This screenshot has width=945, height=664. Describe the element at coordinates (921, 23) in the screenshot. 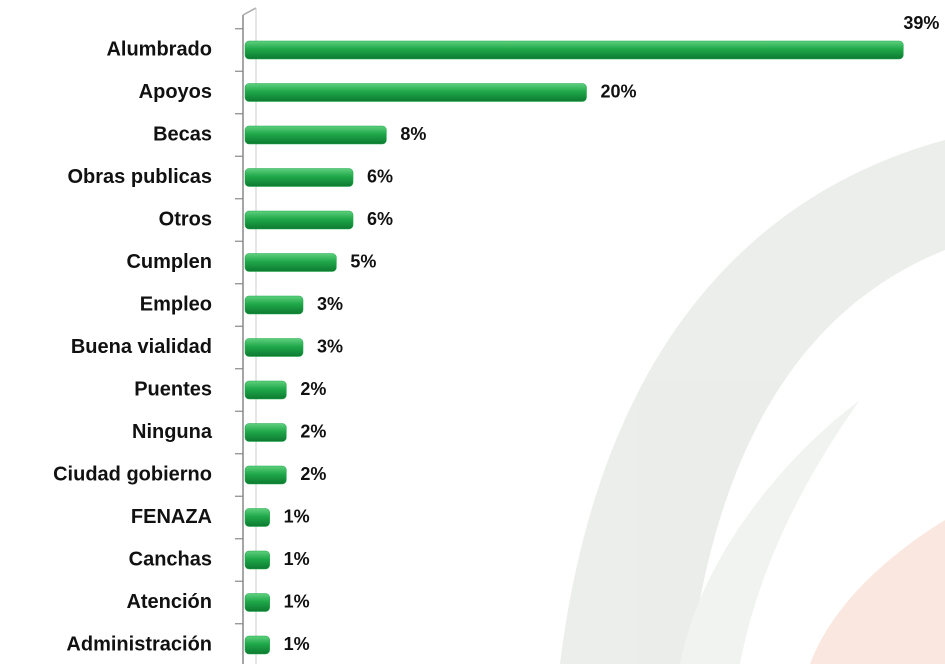

I see `data-label: 39%` at that location.